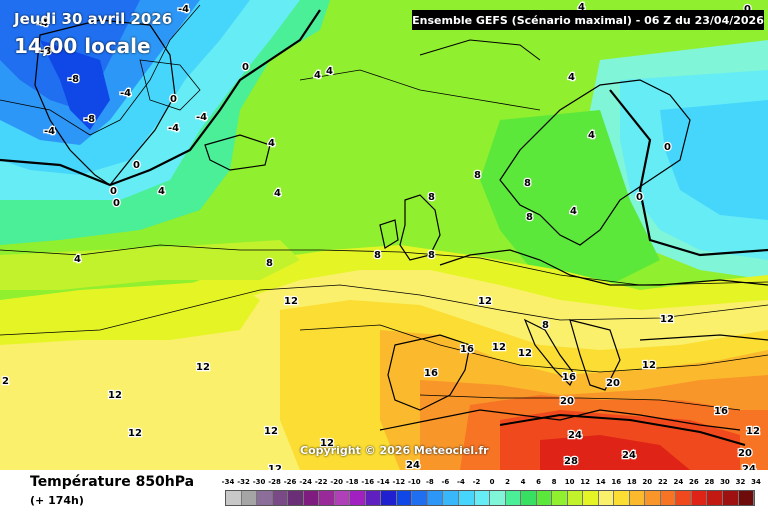 Image resolution: width=768 pixels, height=512 pixels. I want to click on scale-label: 6, so click(539, 482).